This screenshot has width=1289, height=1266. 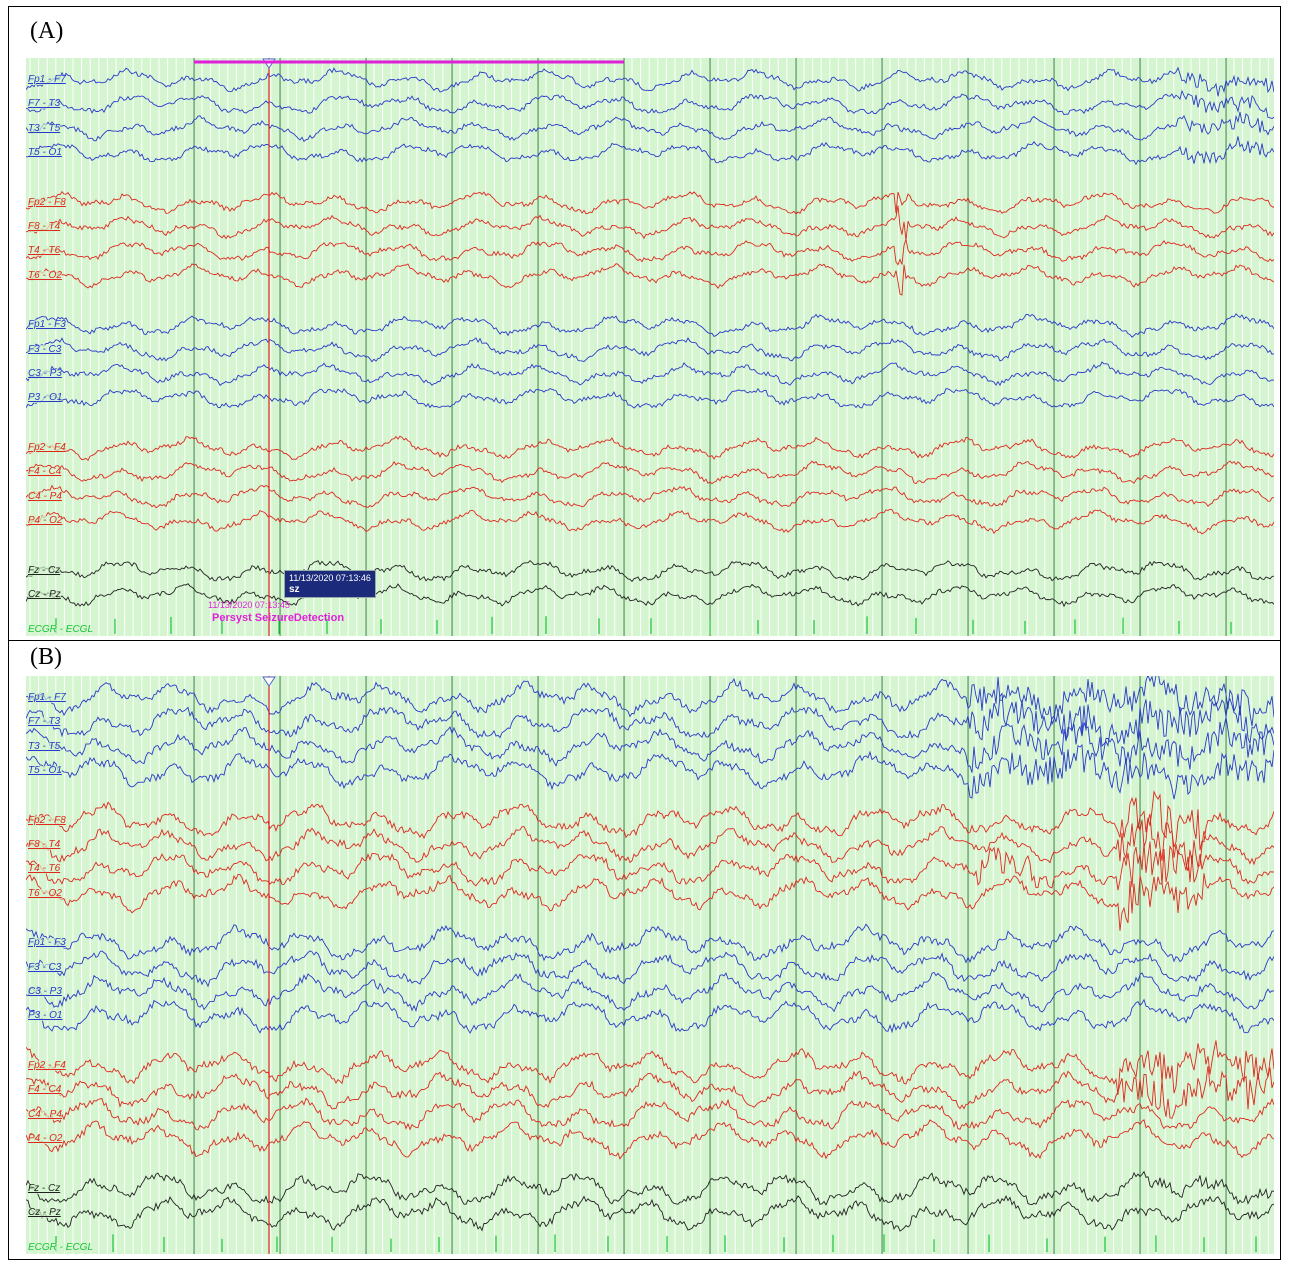 What do you see at coordinates (249, 605) in the screenshot?
I see `detection-timestamp: 11/13/2020 07:13:45` at bounding box center [249, 605].